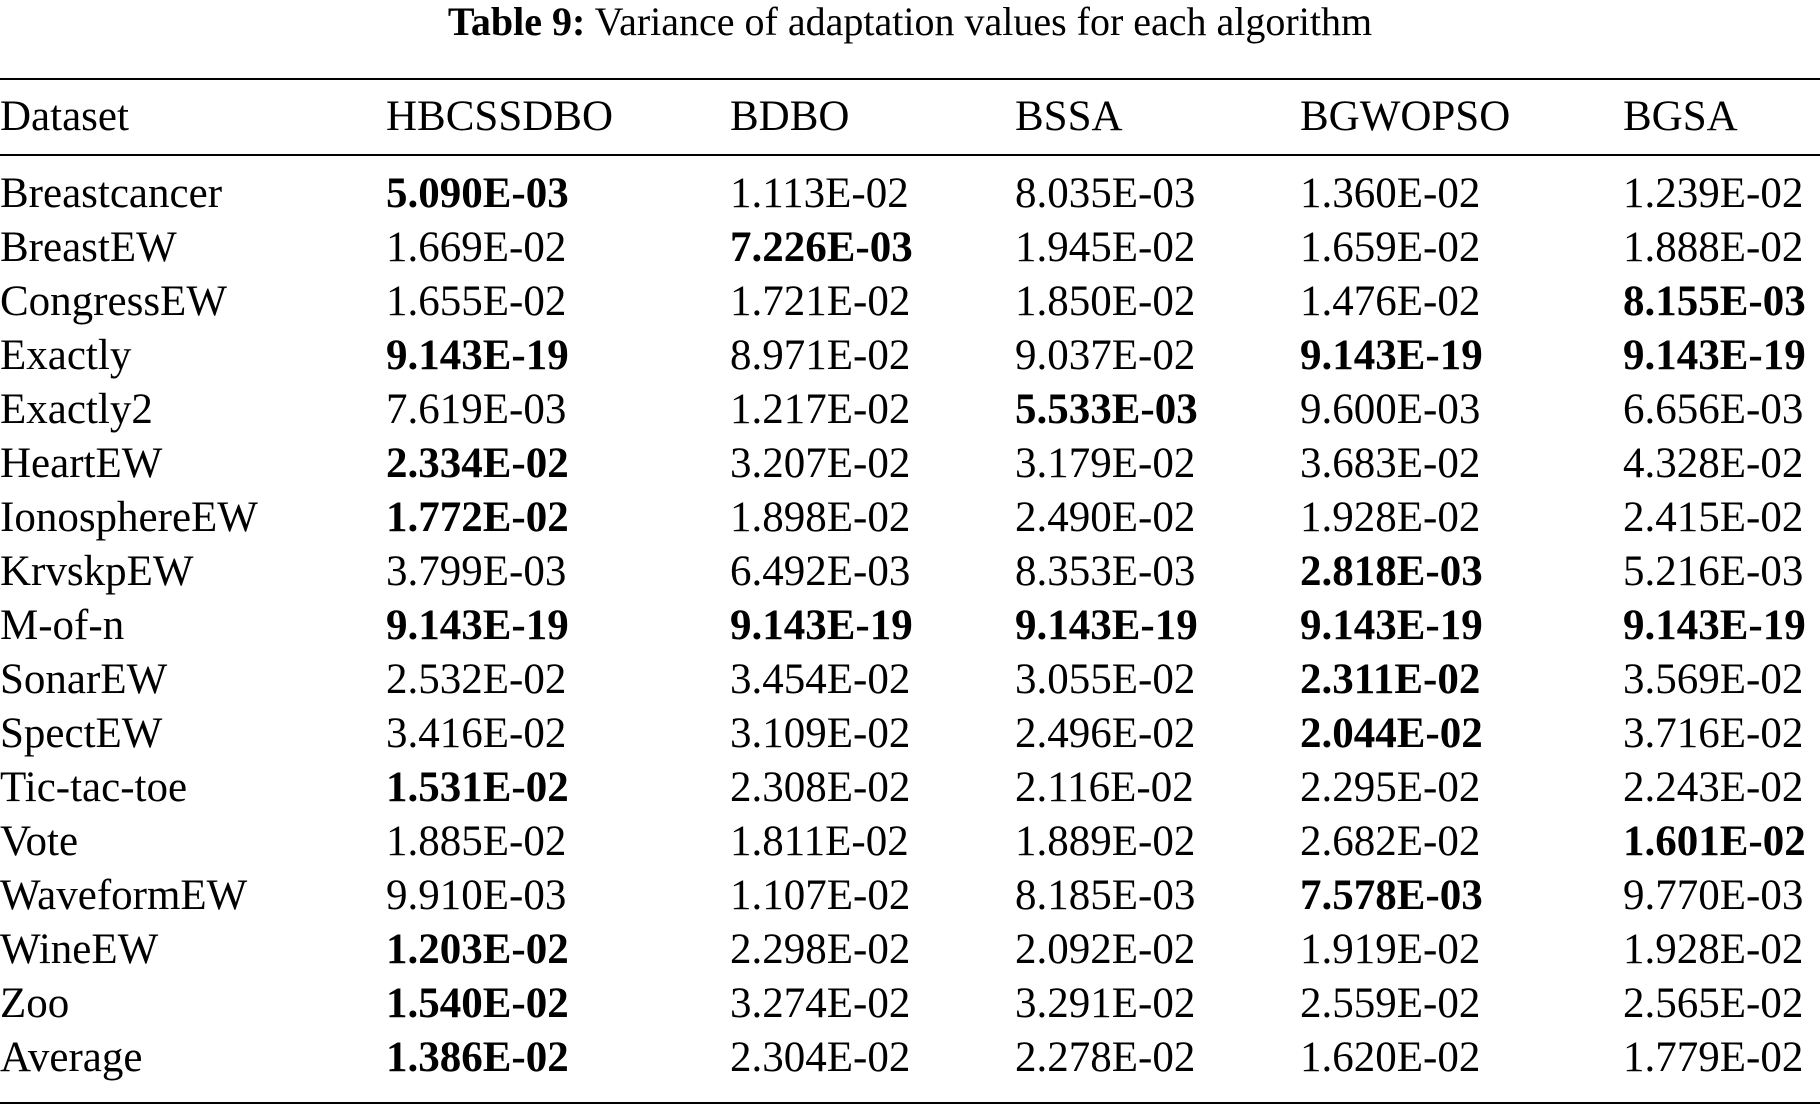 This screenshot has height=1107, width=1820. What do you see at coordinates (1713, 679) in the screenshot?
I see `value-cell: 3.569E-02` at bounding box center [1713, 679].